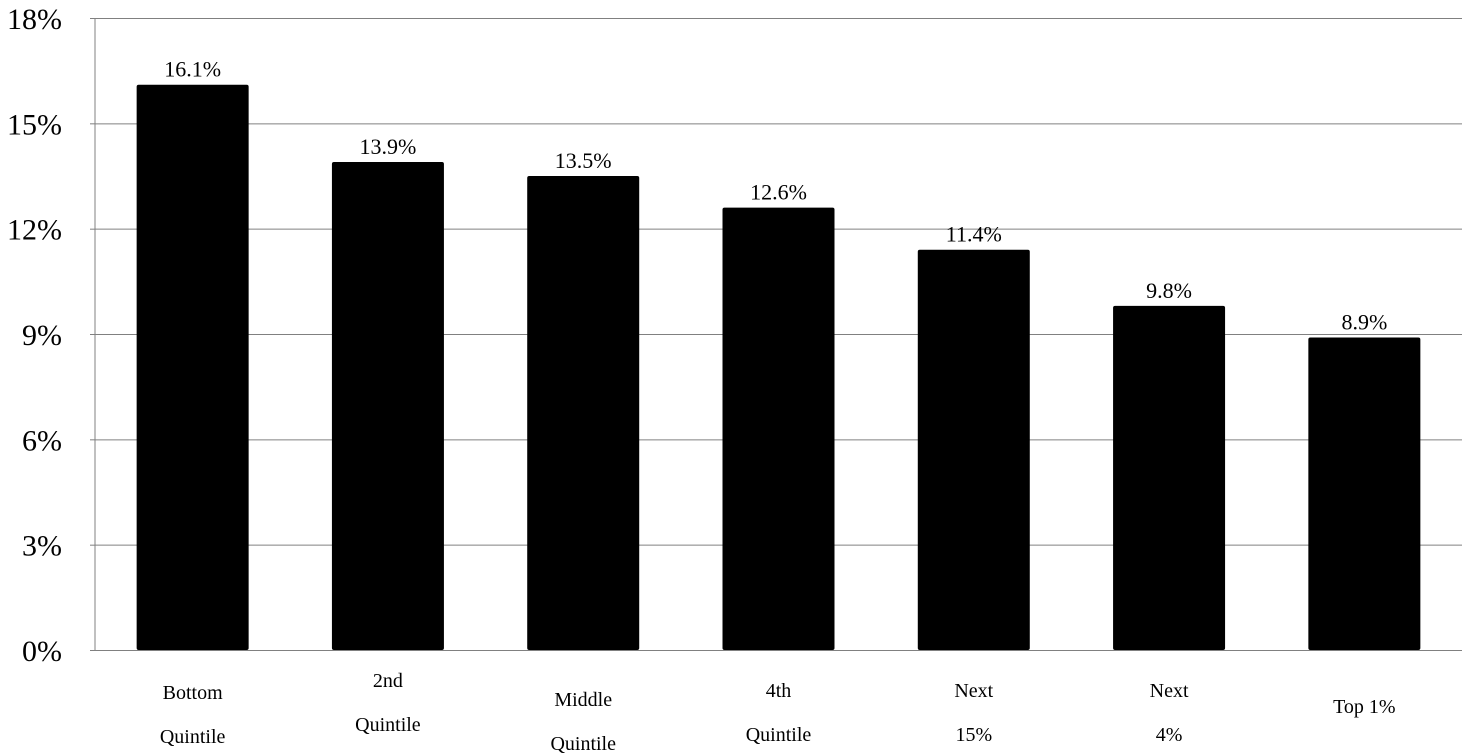  I want to click on data-label: 16.1%, so click(192, 69).